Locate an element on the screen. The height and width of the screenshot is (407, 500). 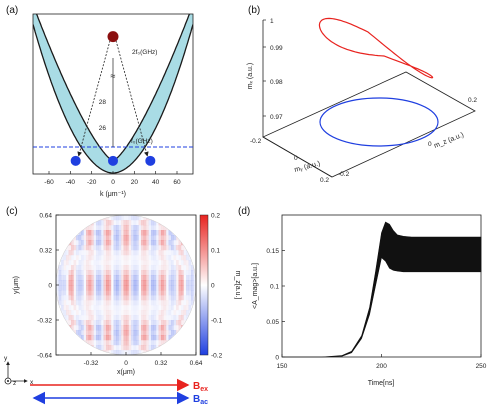
colorbar-tick-label: -0.1 is located at coordinates (217, 321).